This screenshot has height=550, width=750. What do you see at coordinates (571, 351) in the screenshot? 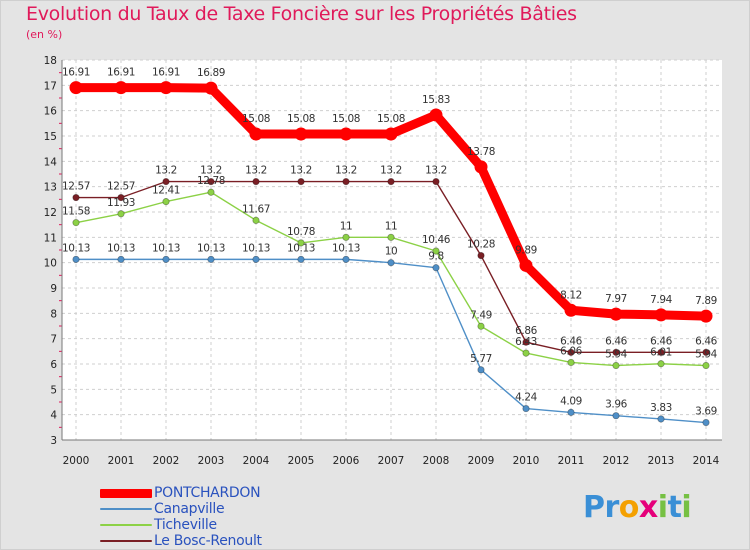
I see `data-label: 6.06` at bounding box center [571, 351].